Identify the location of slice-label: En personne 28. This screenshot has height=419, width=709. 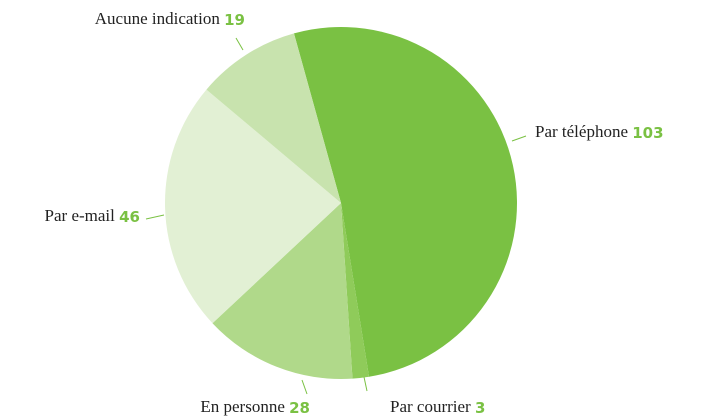
(255, 407).